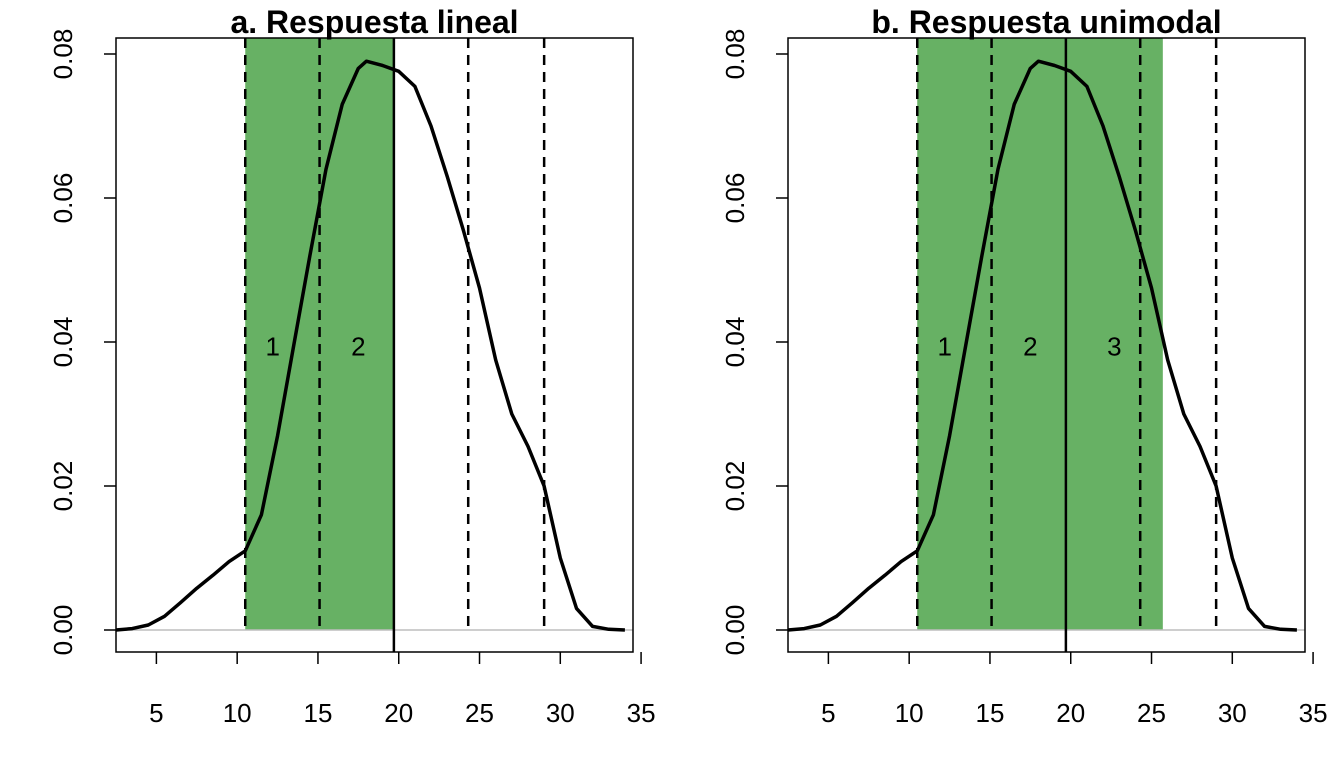 The image size is (1344, 768). Describe the element at coordinates (1040, 334) in the screenshot. I see `shaded-region` at that location.